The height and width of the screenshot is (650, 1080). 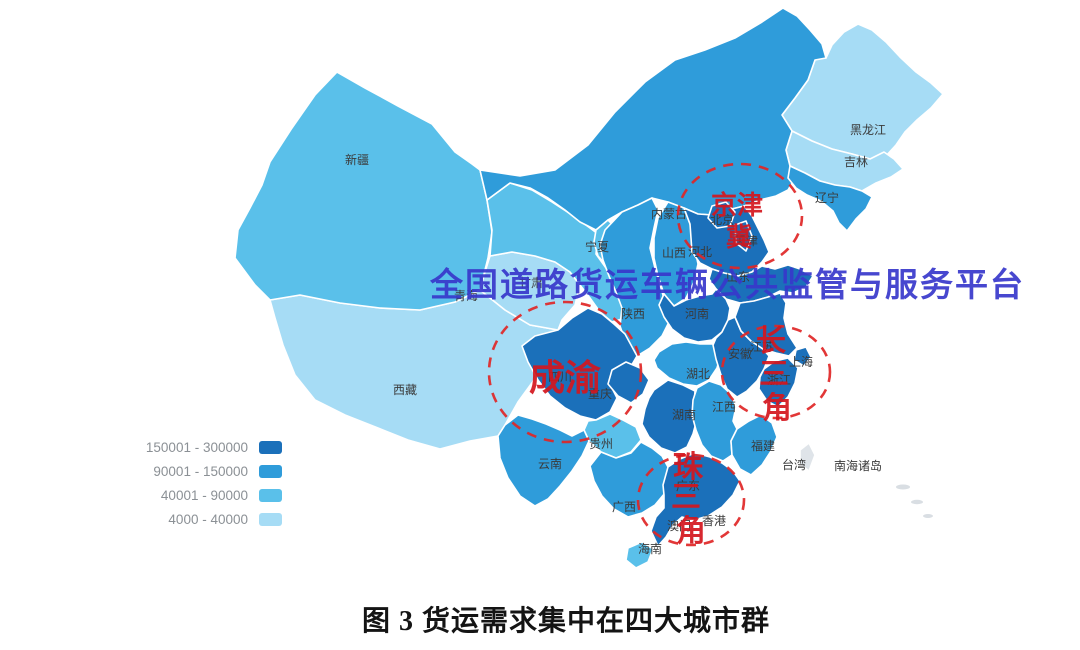 What do you see at coordinates (794, 464) in the screenshot?
I see `label-taiwan: 台湾` at bounding box center [794, 464].